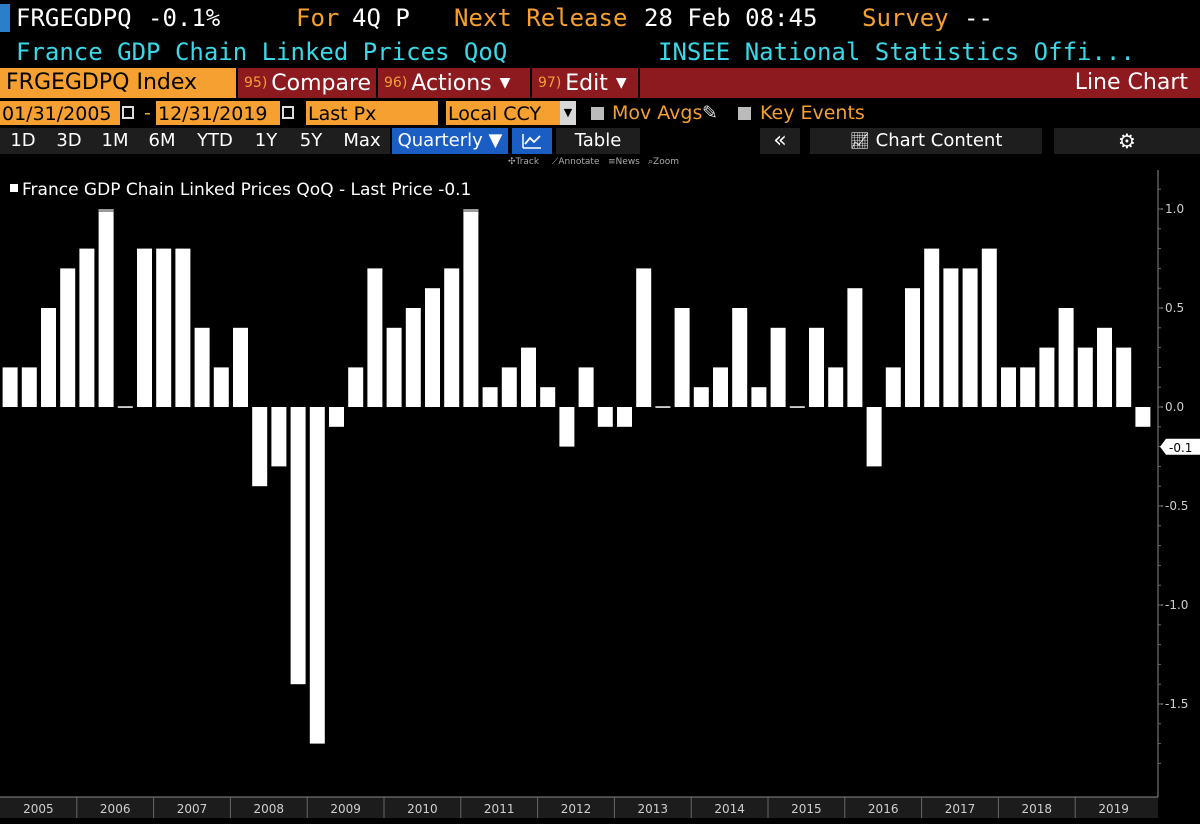  Describe the element at coordinates (1127, 141) in the screenshot. I see `settings-gear-icon: ⚙` at that location.